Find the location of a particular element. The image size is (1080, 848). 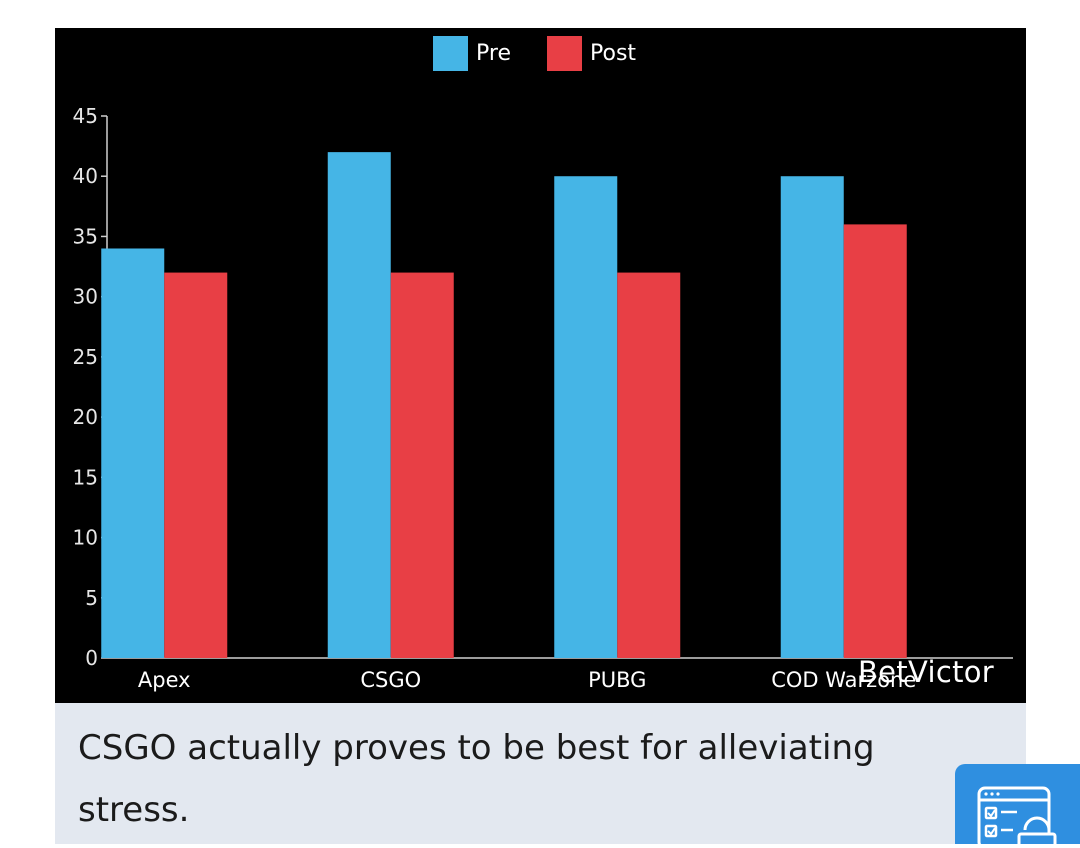

bar-pre-apex is located at coordinates (133, 453).